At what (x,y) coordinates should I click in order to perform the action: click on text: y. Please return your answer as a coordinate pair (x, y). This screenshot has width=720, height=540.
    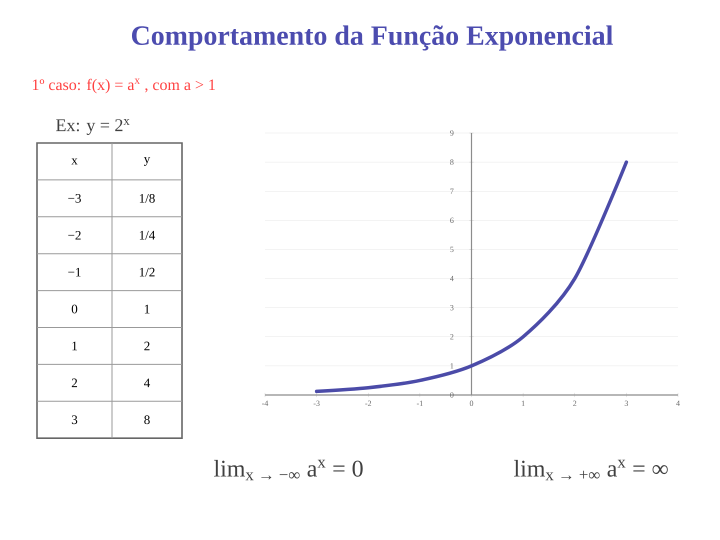
    Looking at the image, I should click on (147, 161).